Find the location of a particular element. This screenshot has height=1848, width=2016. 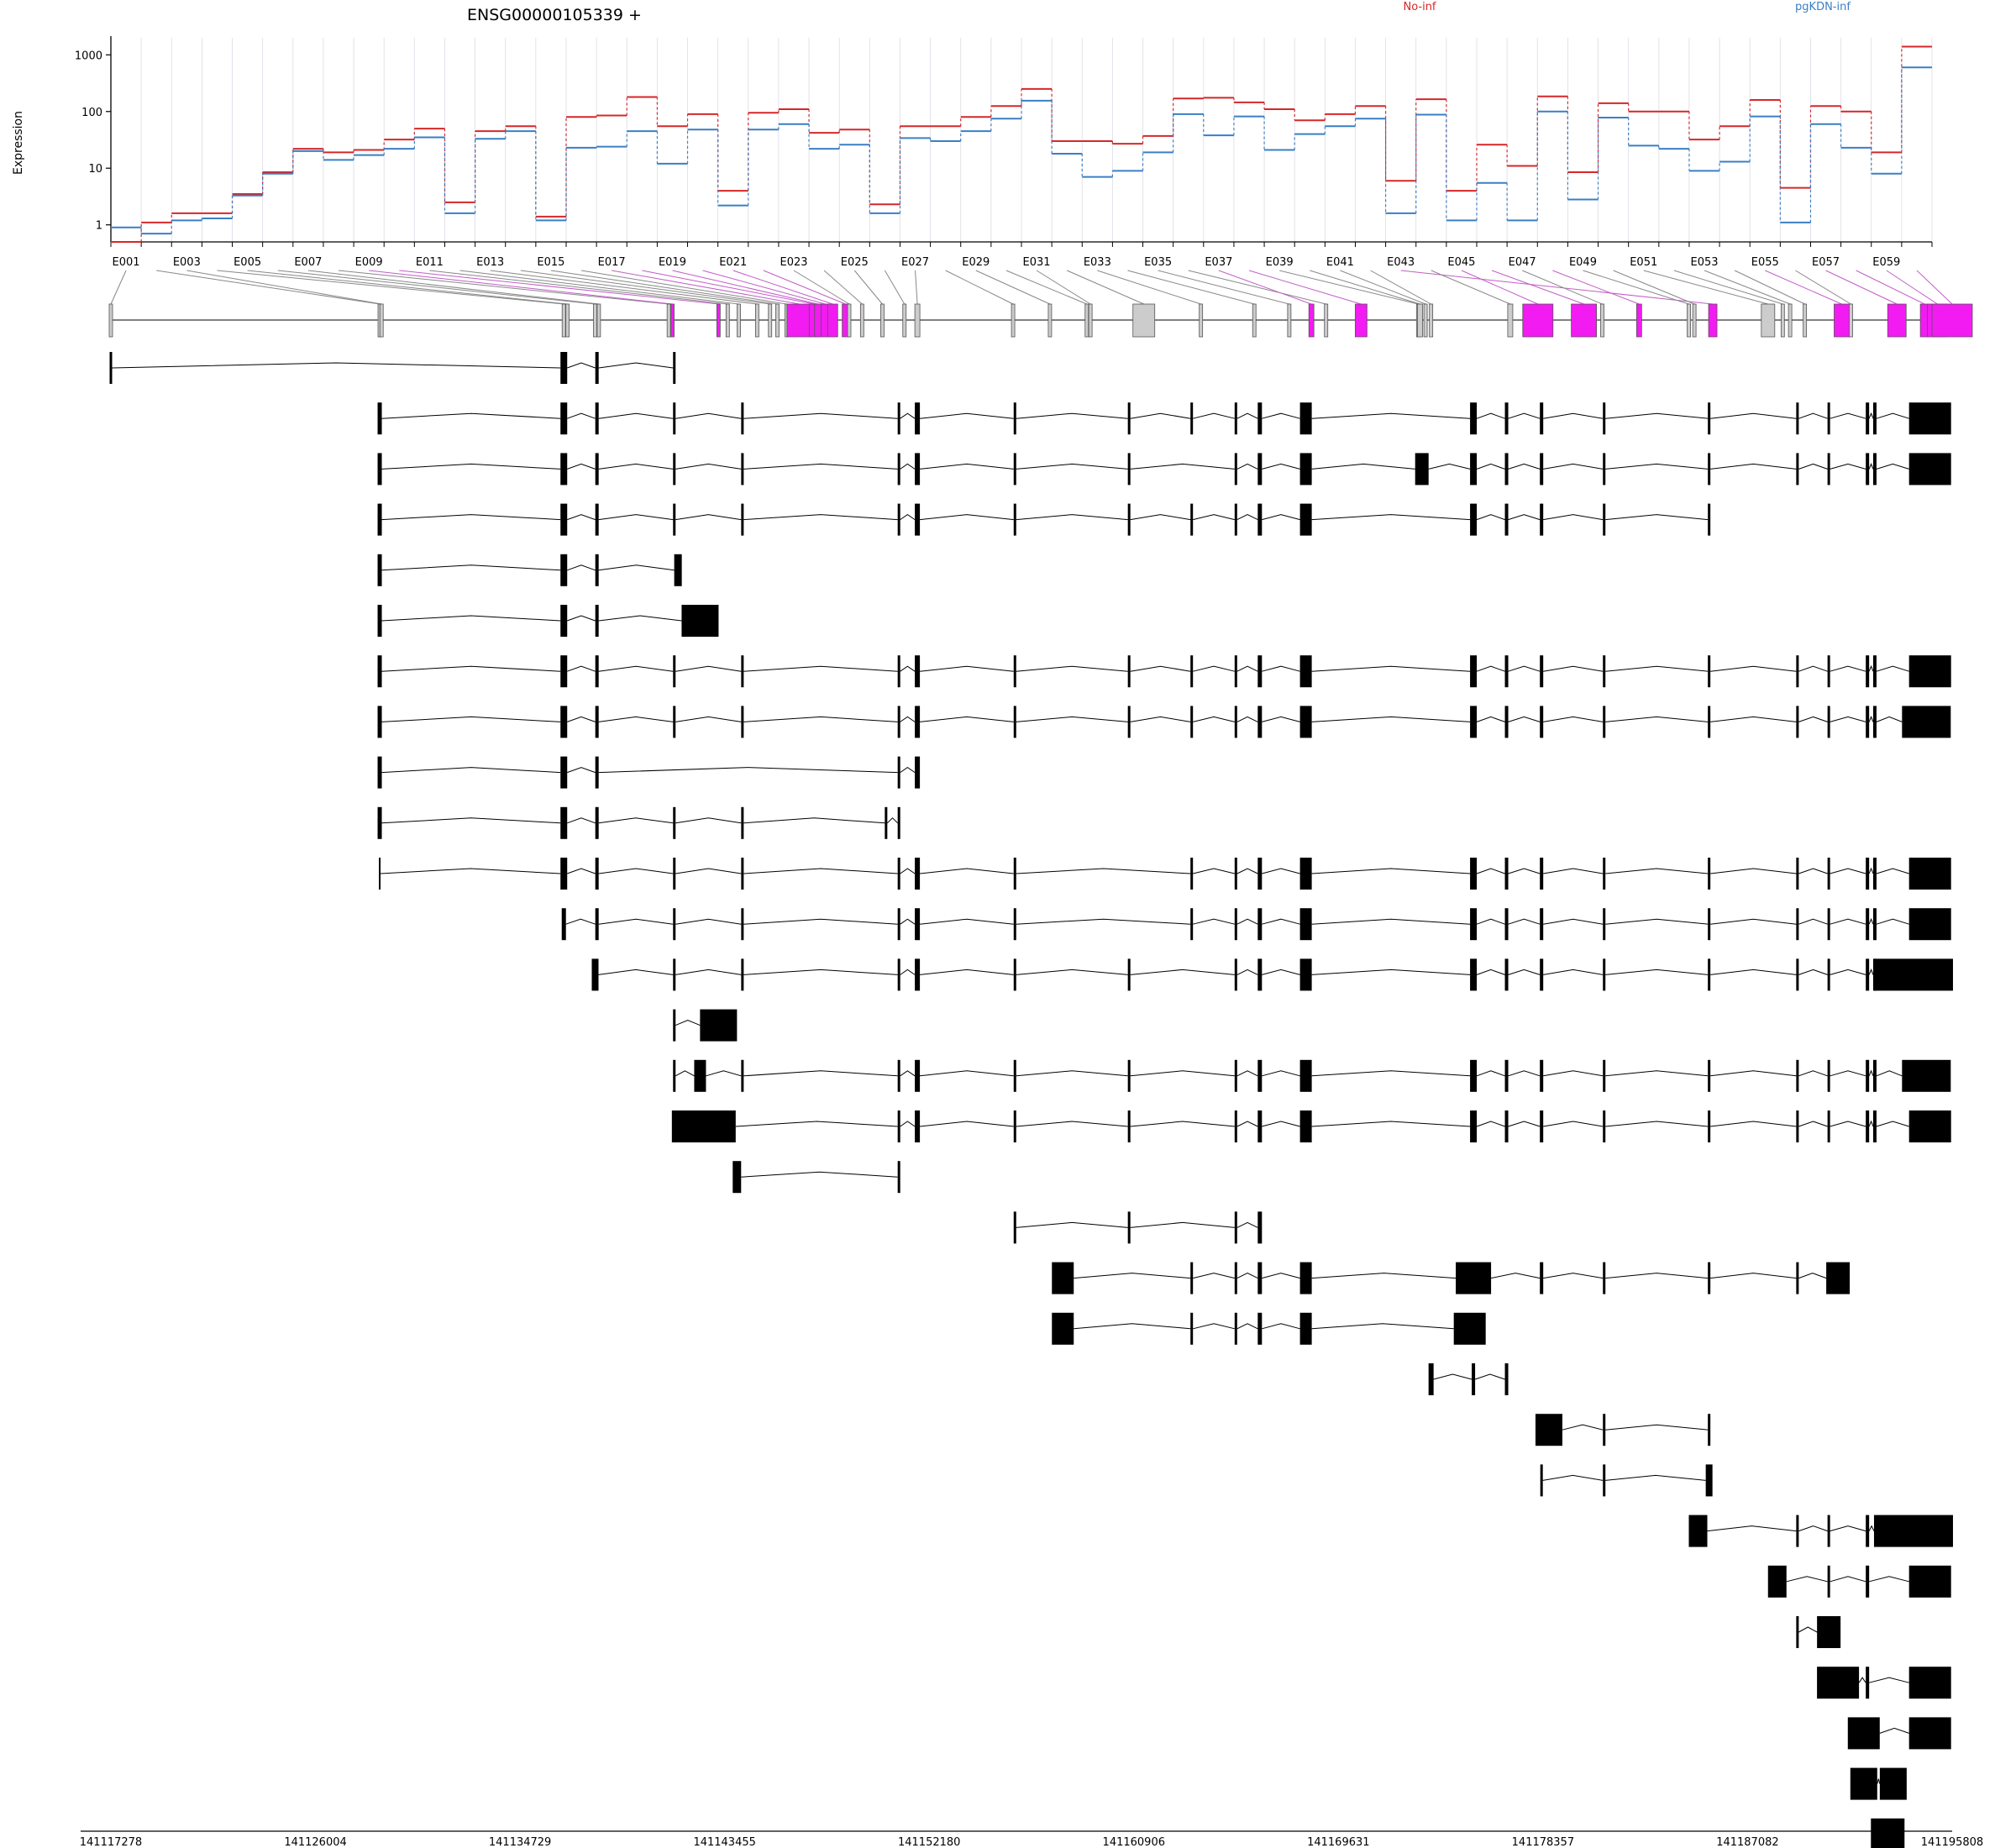

exon-label: E039 is located at coordinates (1280, 262).